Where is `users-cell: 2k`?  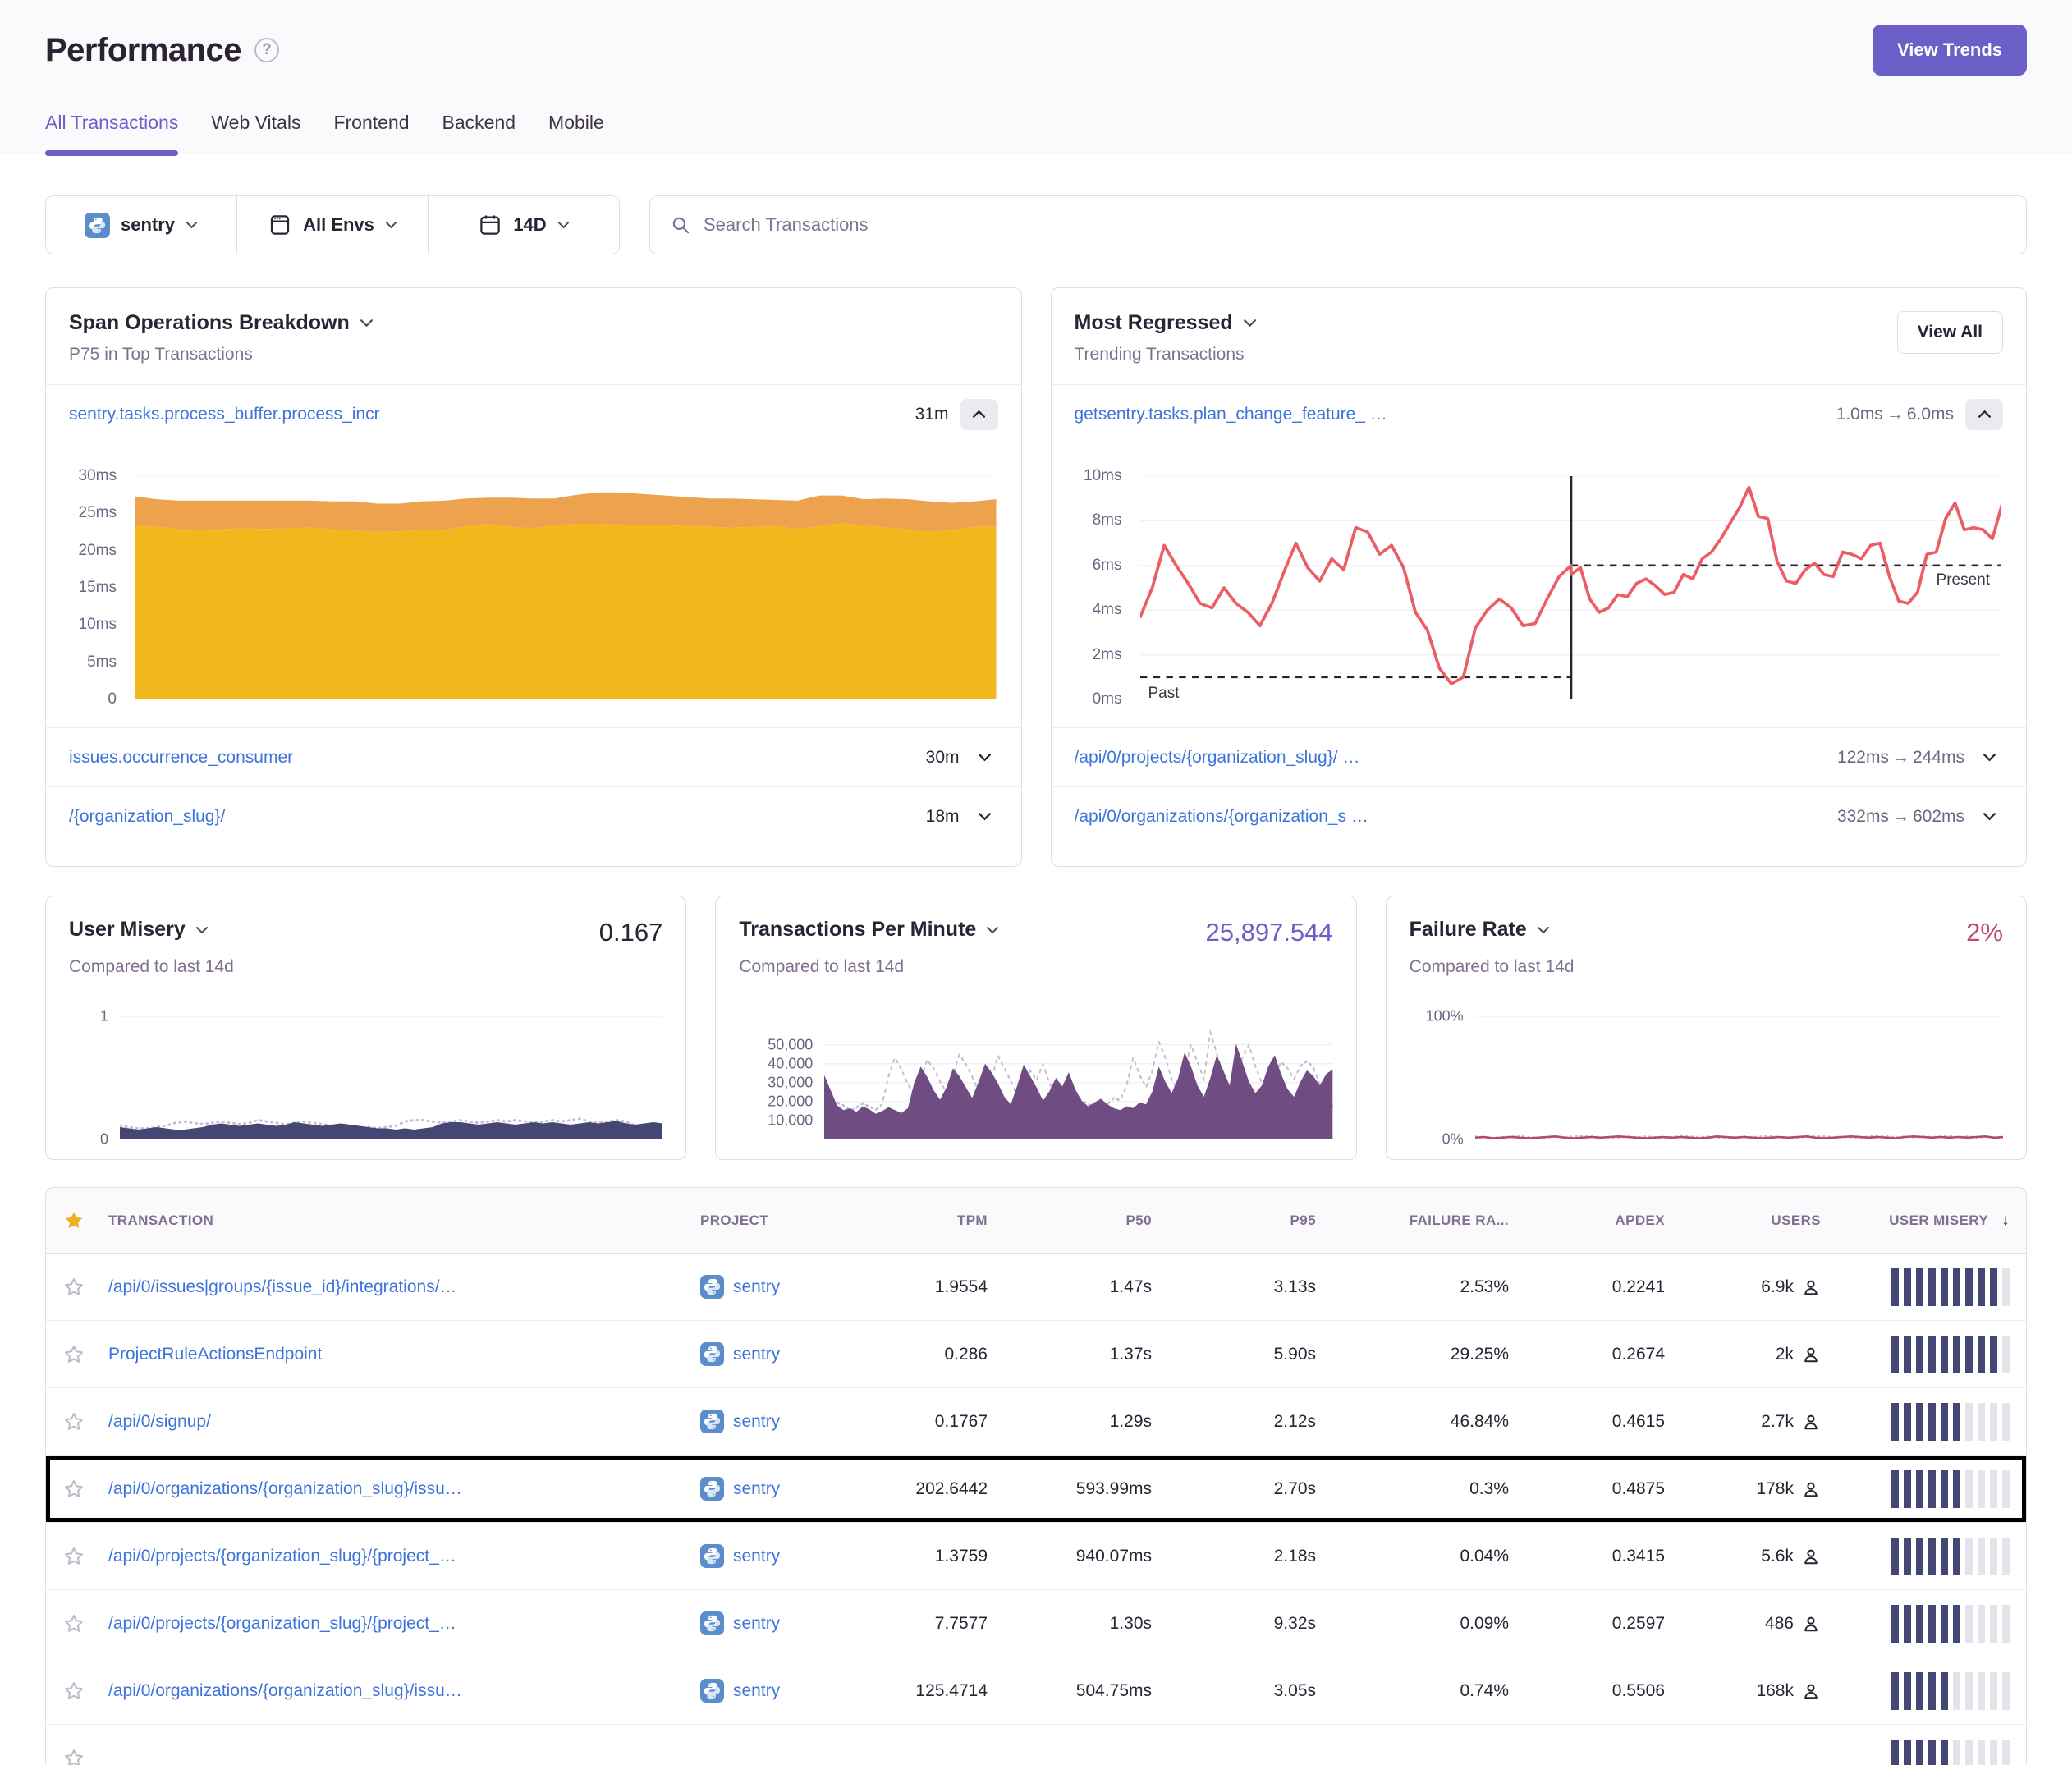 users-cell: 2k is located at coordinates (1743, 1354).